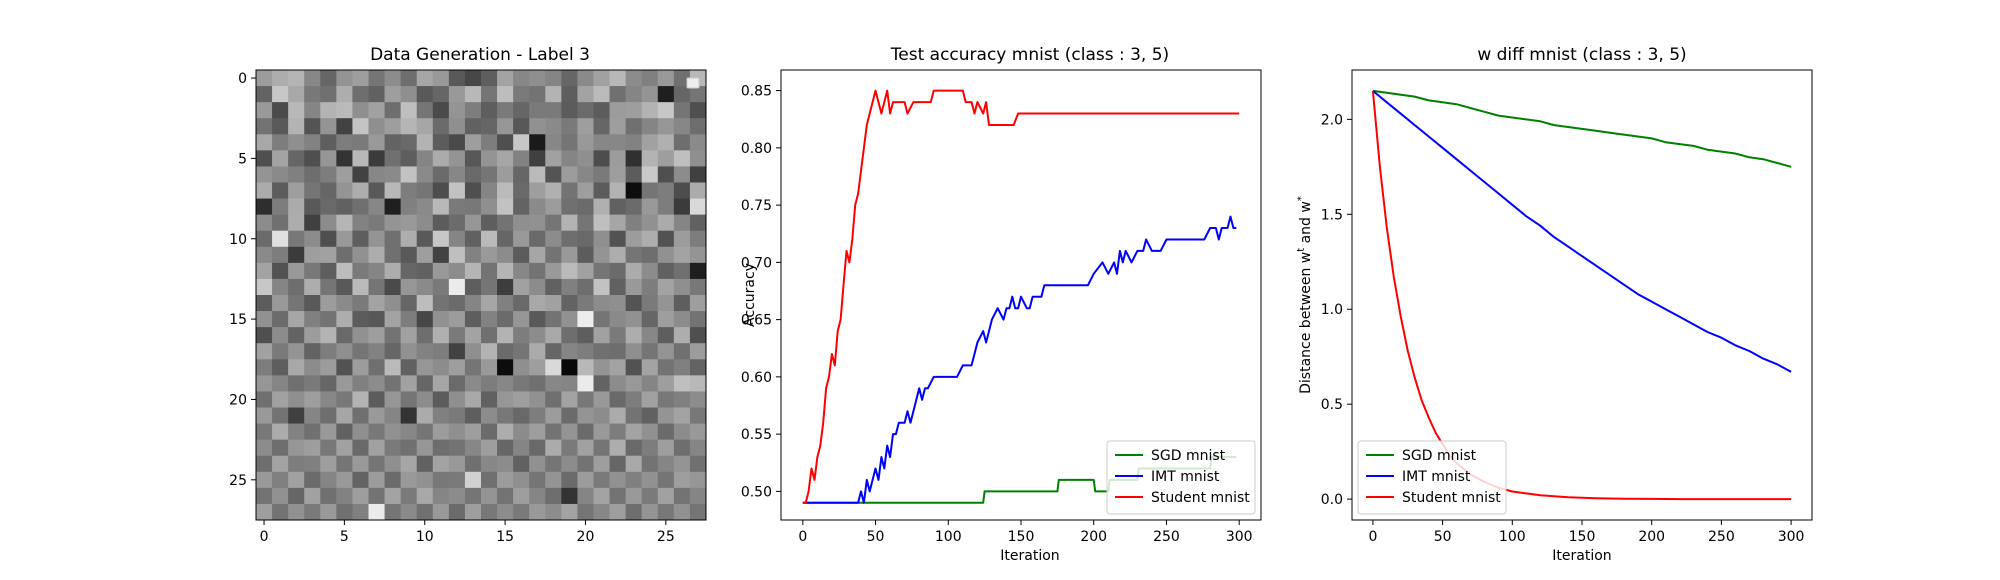 This screenshot has width=2000, height=580. What do you see at coordinates (1451, 498) in the screenshot?
I see `legend-label: Student mnist` at bounding box center [1451, 498].